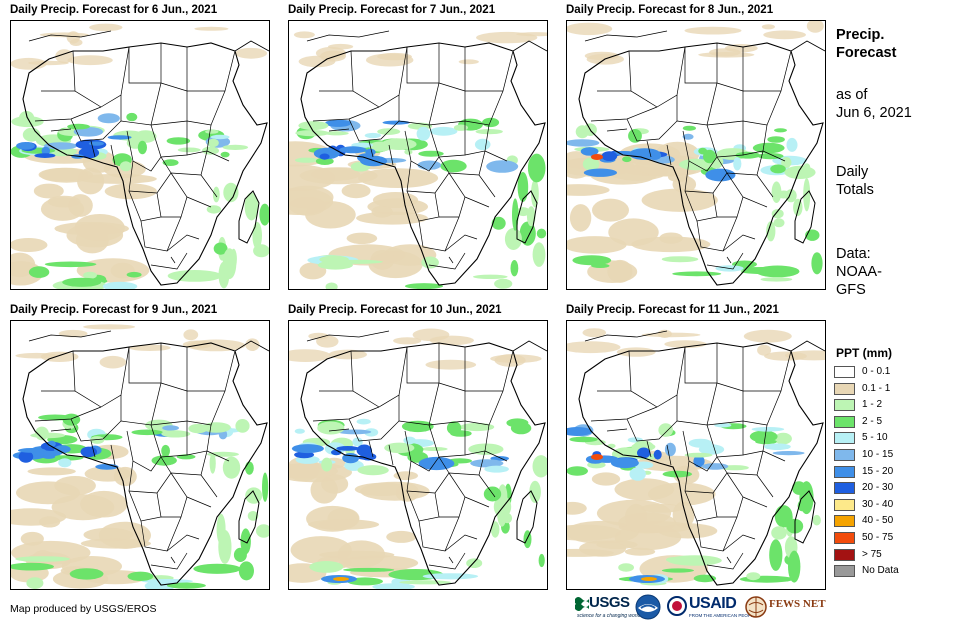 This screenshot has height=626, width=967. Describe the element at coordinates (723, 615) in the screenshot. I see `usaid-tagline: FROM THE AMERICAN PEOPLE` at that location.